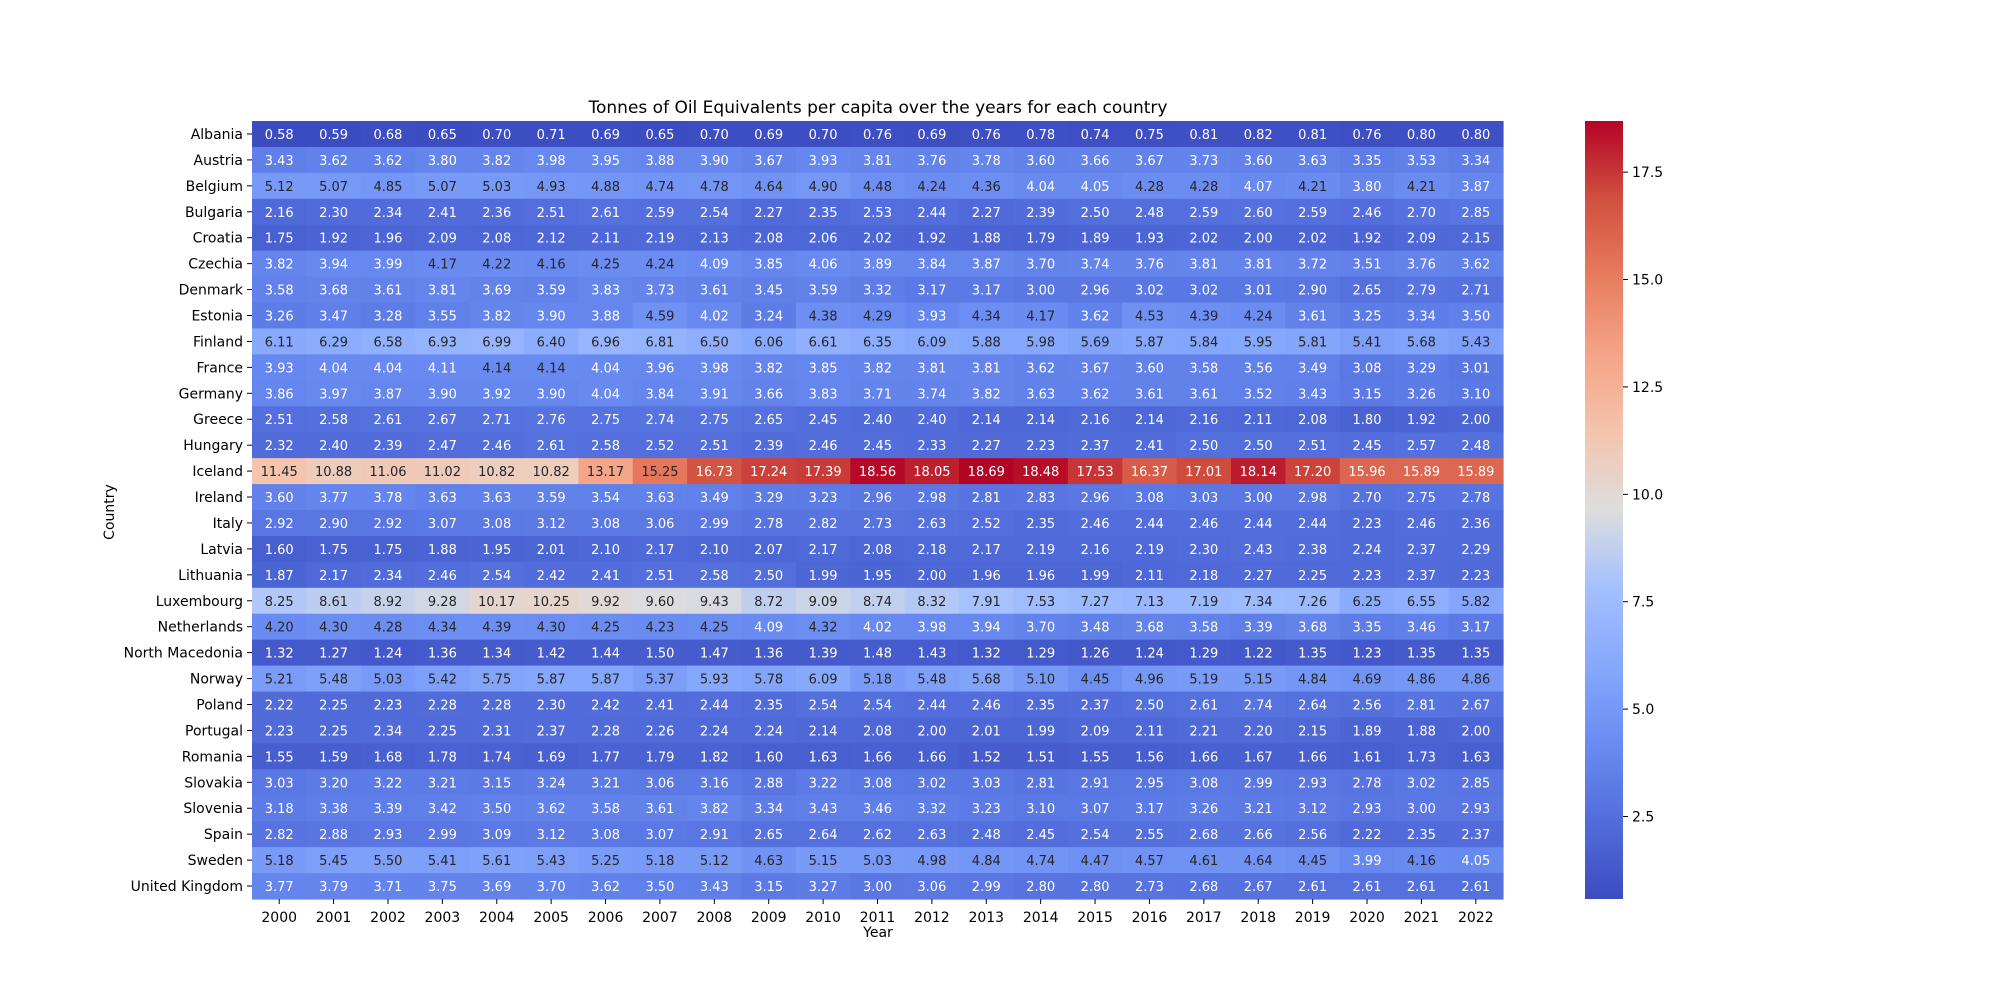  Describe the element at coordinates (1258, 239) in the screenshot. I see `cell-value-label: 2.00` at that location.